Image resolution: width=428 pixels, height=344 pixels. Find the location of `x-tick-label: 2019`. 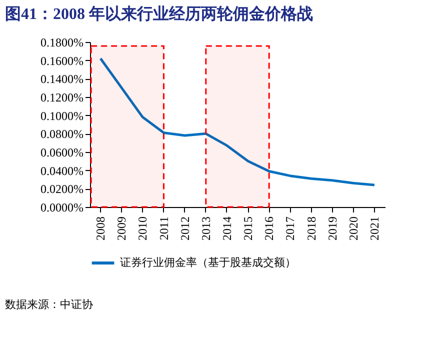

x-tick-label: 2019 is located at coordinates (332, 228).